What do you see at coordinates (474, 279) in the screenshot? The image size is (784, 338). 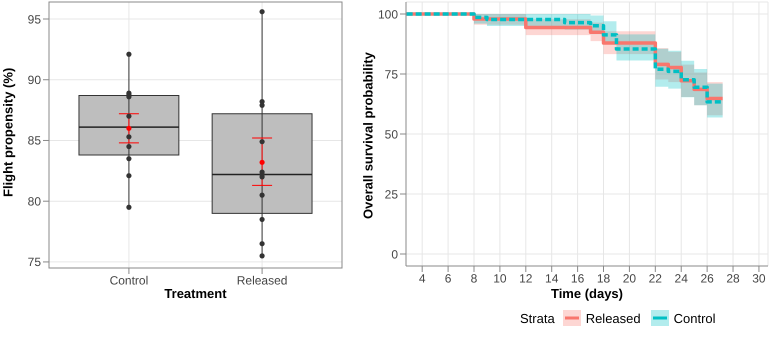 I see `x-tick-label: 8` at bounding box center [474, 279].